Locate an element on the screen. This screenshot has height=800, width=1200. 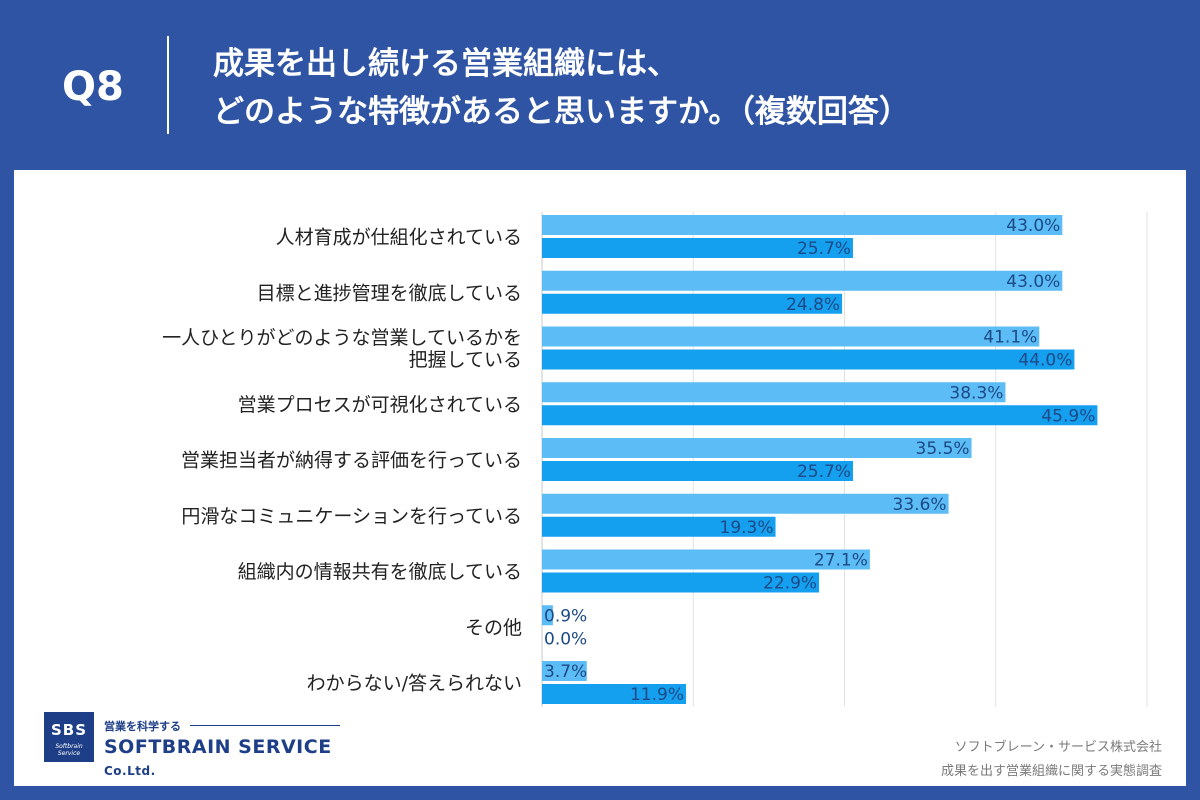
logo-tagline: 営業を科学する is located at coordinates (142, 726).